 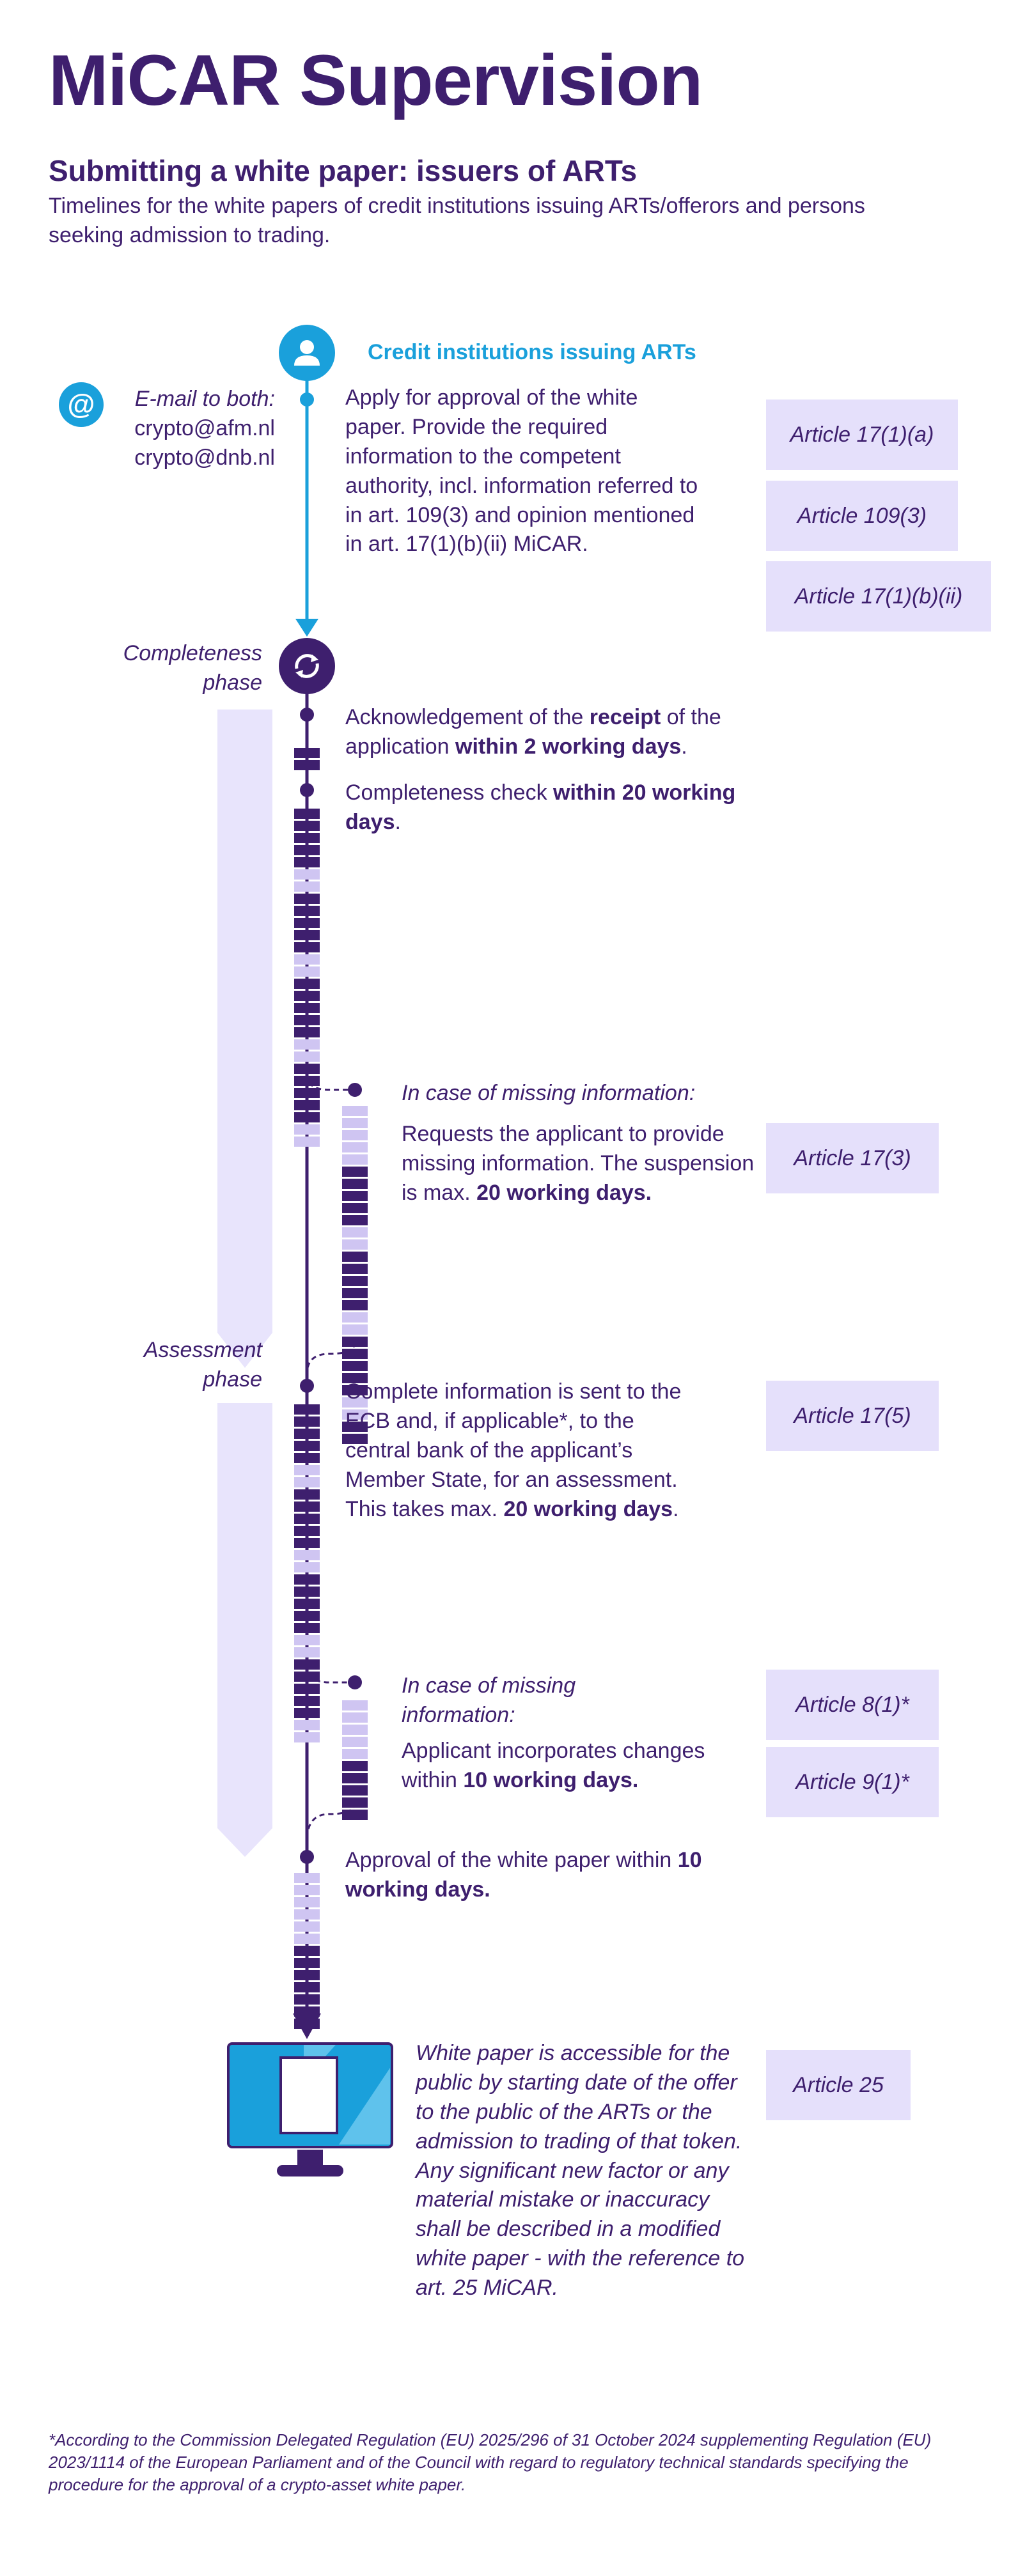 I want to click on missing1-dot, so click(x=355, y=1090).